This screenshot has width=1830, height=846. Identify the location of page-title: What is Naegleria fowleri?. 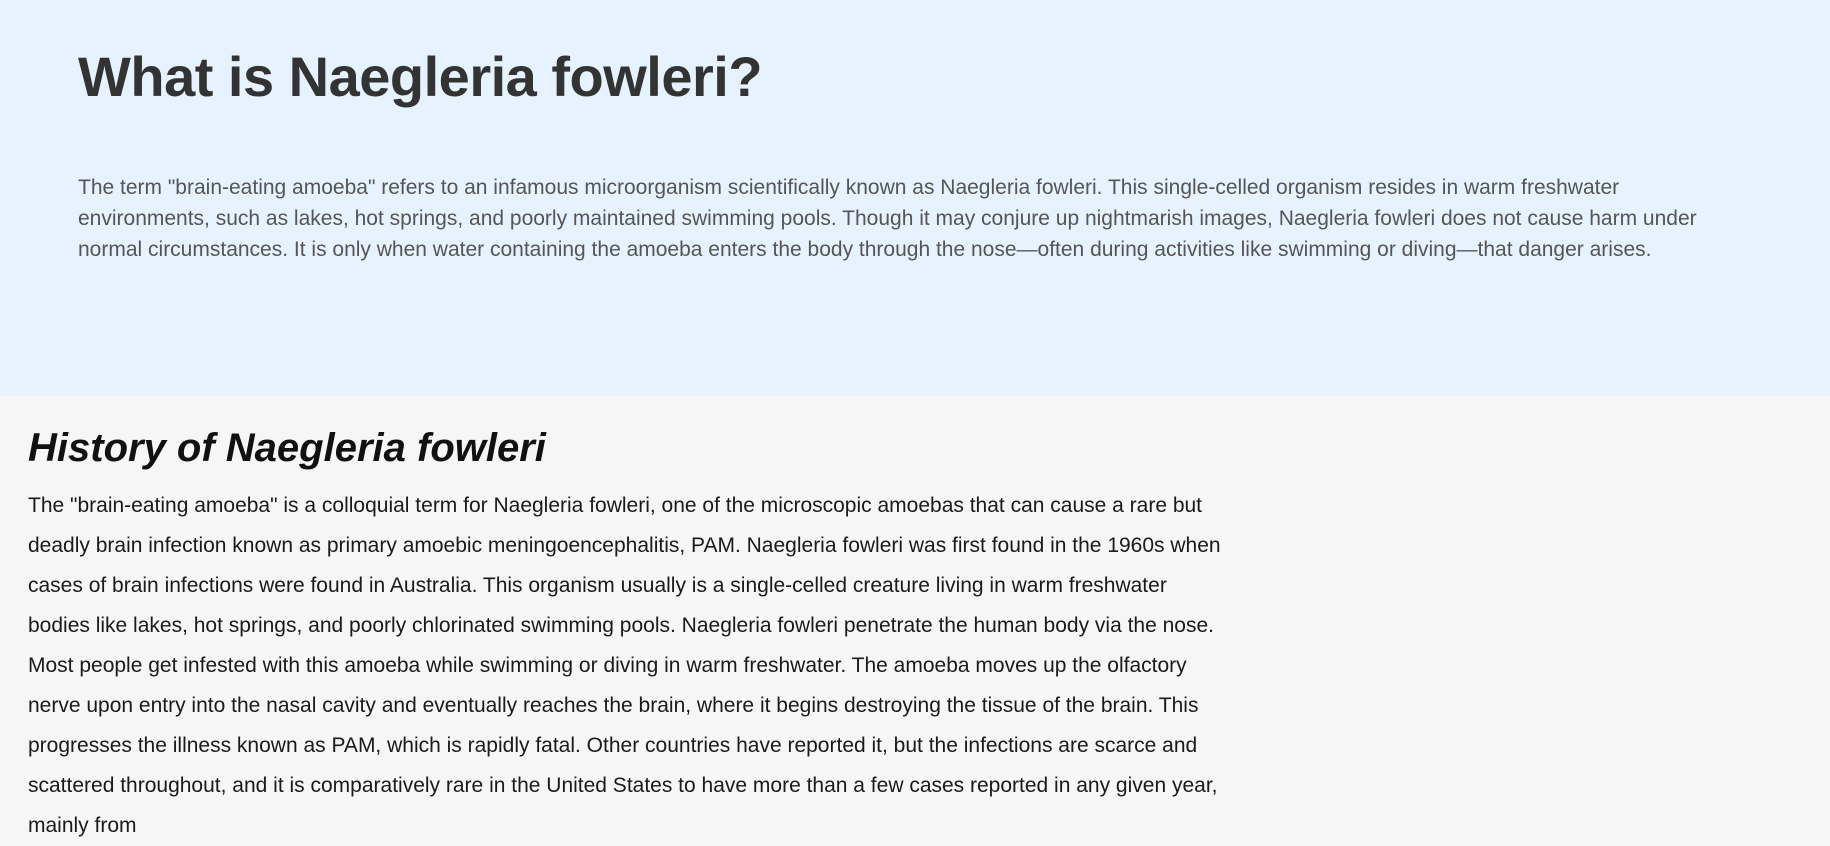
(420, 76).